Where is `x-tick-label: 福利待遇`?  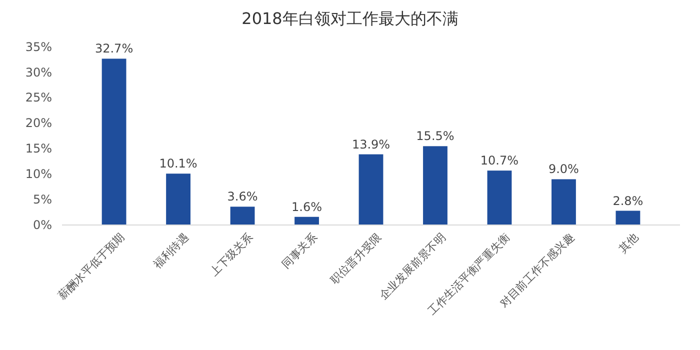
x-tick-label: 福利待遇 is located at coordinates (171, 251).